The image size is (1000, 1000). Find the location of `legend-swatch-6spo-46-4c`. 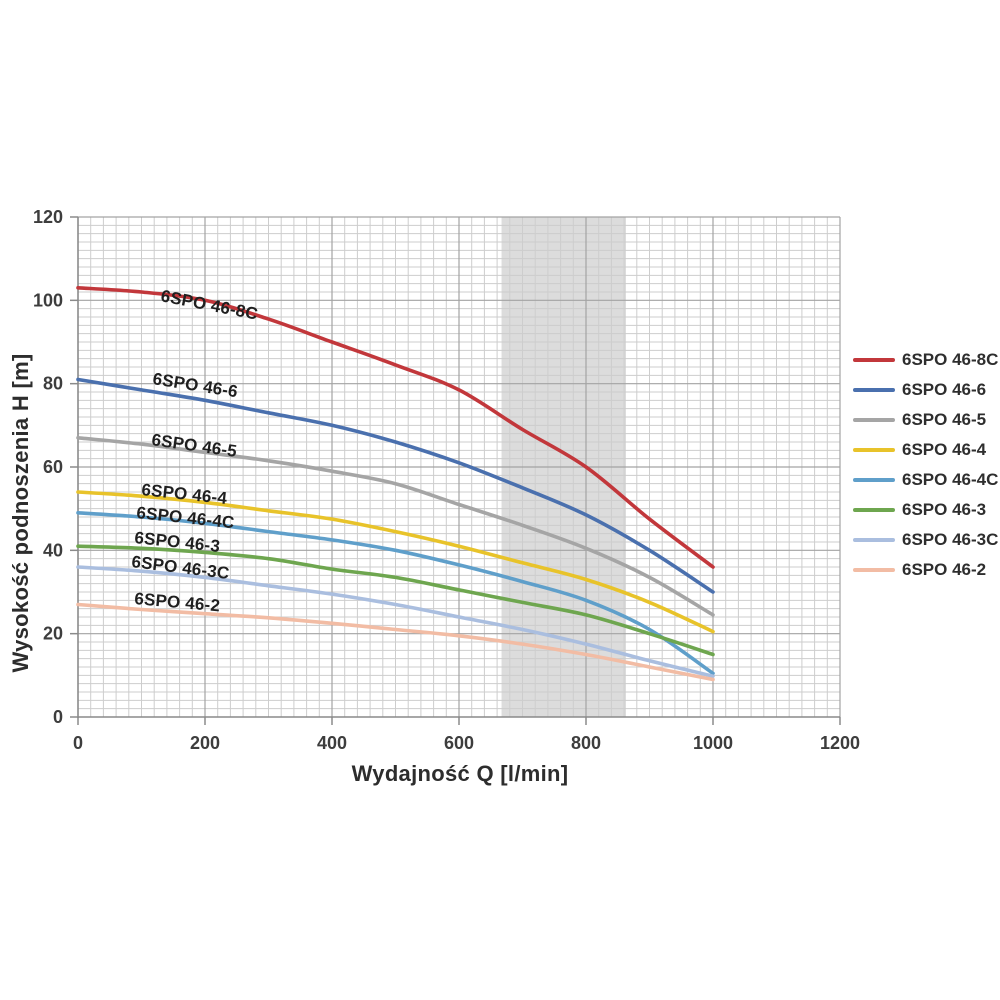

legend-swatch-6spo-46-4c is located at coordinates (874, 480).